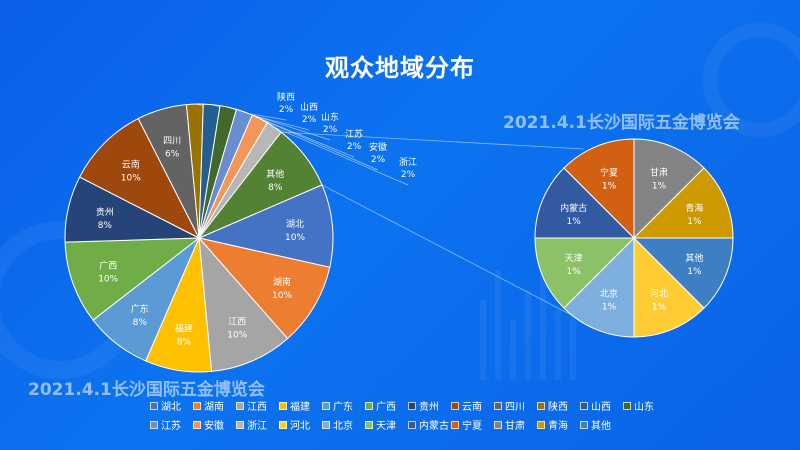 The height and width of the screenshot is (450, 800). I want to click on secondary-label-0: 河北, so click(659, 293).